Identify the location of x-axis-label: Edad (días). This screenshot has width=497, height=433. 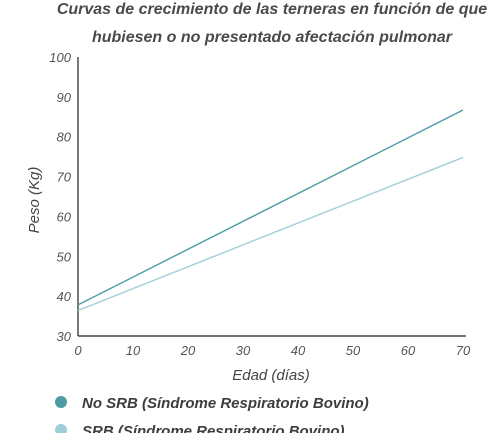
(271, 375).